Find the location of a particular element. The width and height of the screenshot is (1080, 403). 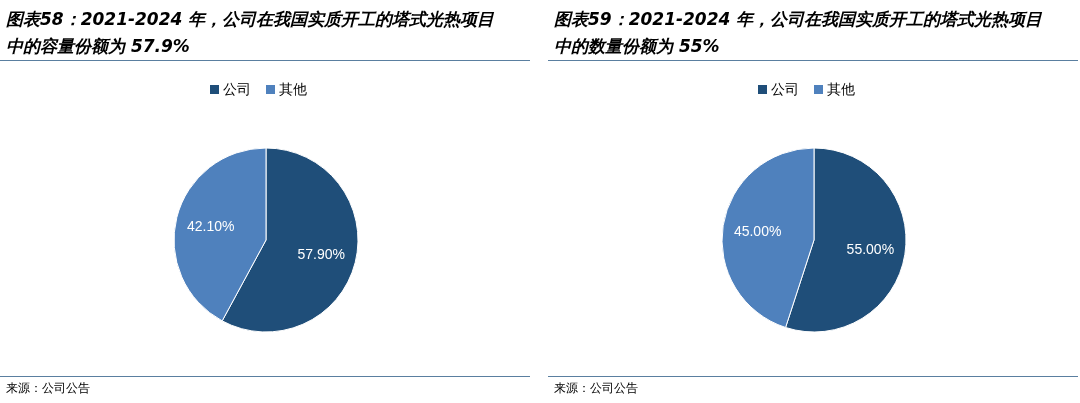

chart-title: 图表59：2021-2024 年，公司在我国实质开工的塔式光热项目中的数量份额为 55% is located at coordinates (799, 33).